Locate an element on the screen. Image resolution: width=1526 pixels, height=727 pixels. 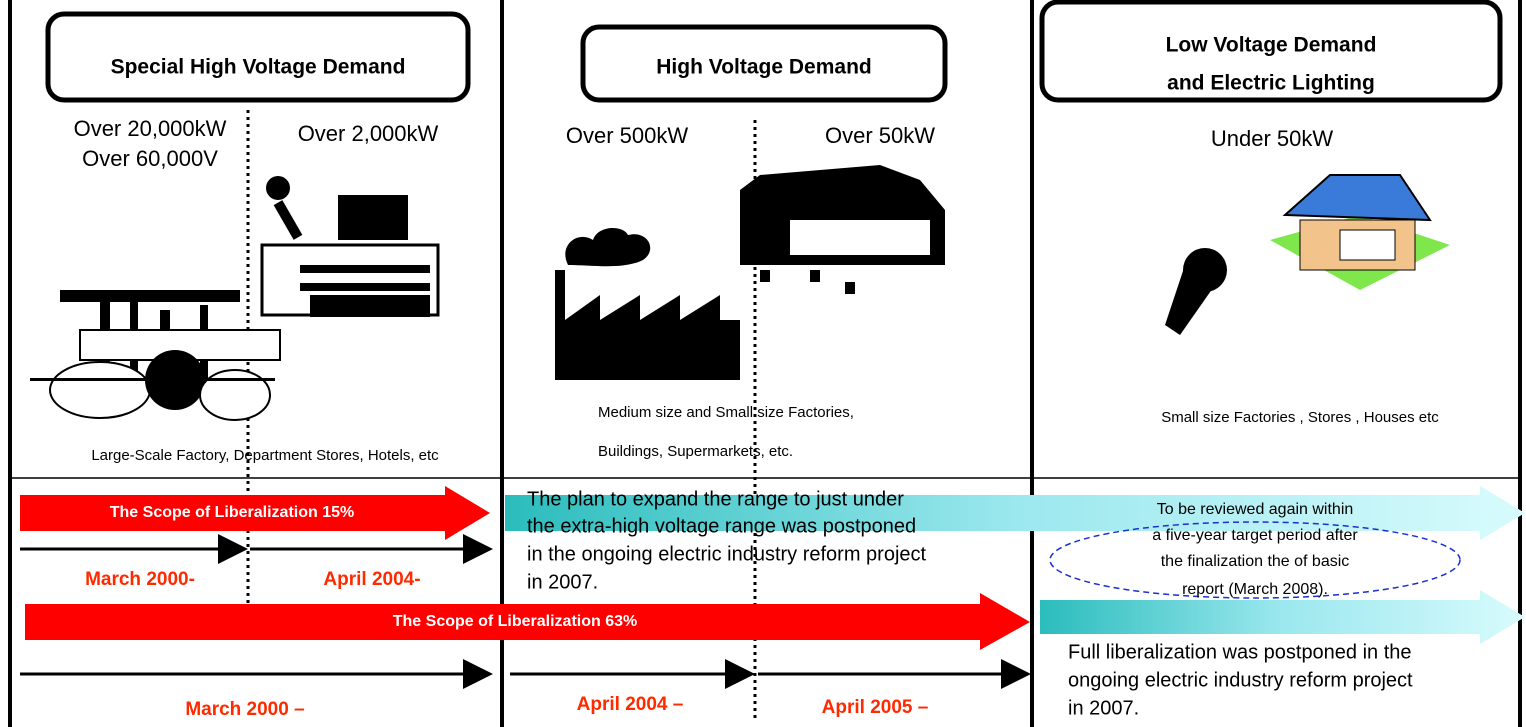
header: and Electric Lighting is located at coordinates (1271, 83).